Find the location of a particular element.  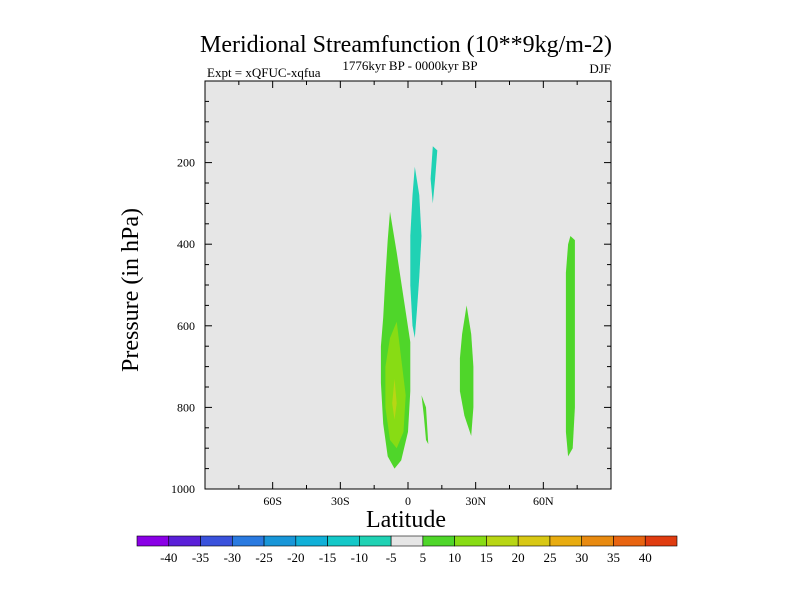

colorbar: -40 -35 -30 -25 -20 -15 -10 -5 5 10 15 20 25 30 35 40 is located at coordinates (407, 550).